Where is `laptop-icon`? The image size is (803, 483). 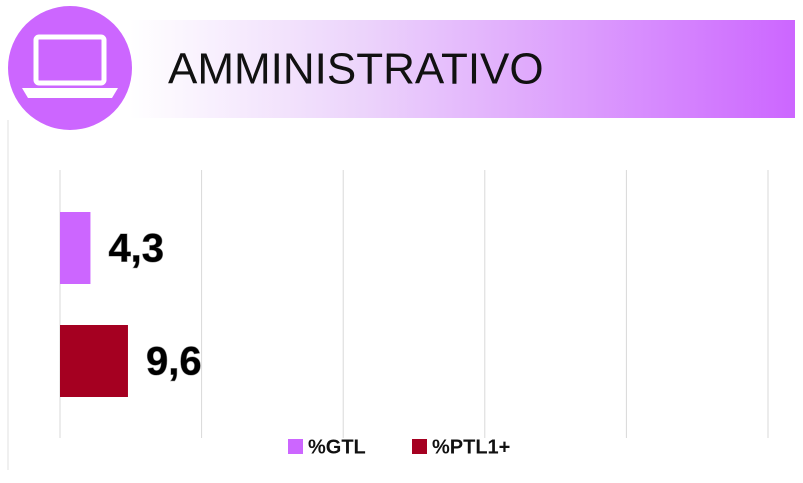 laptop-icon is located at coordinates (70, 66).